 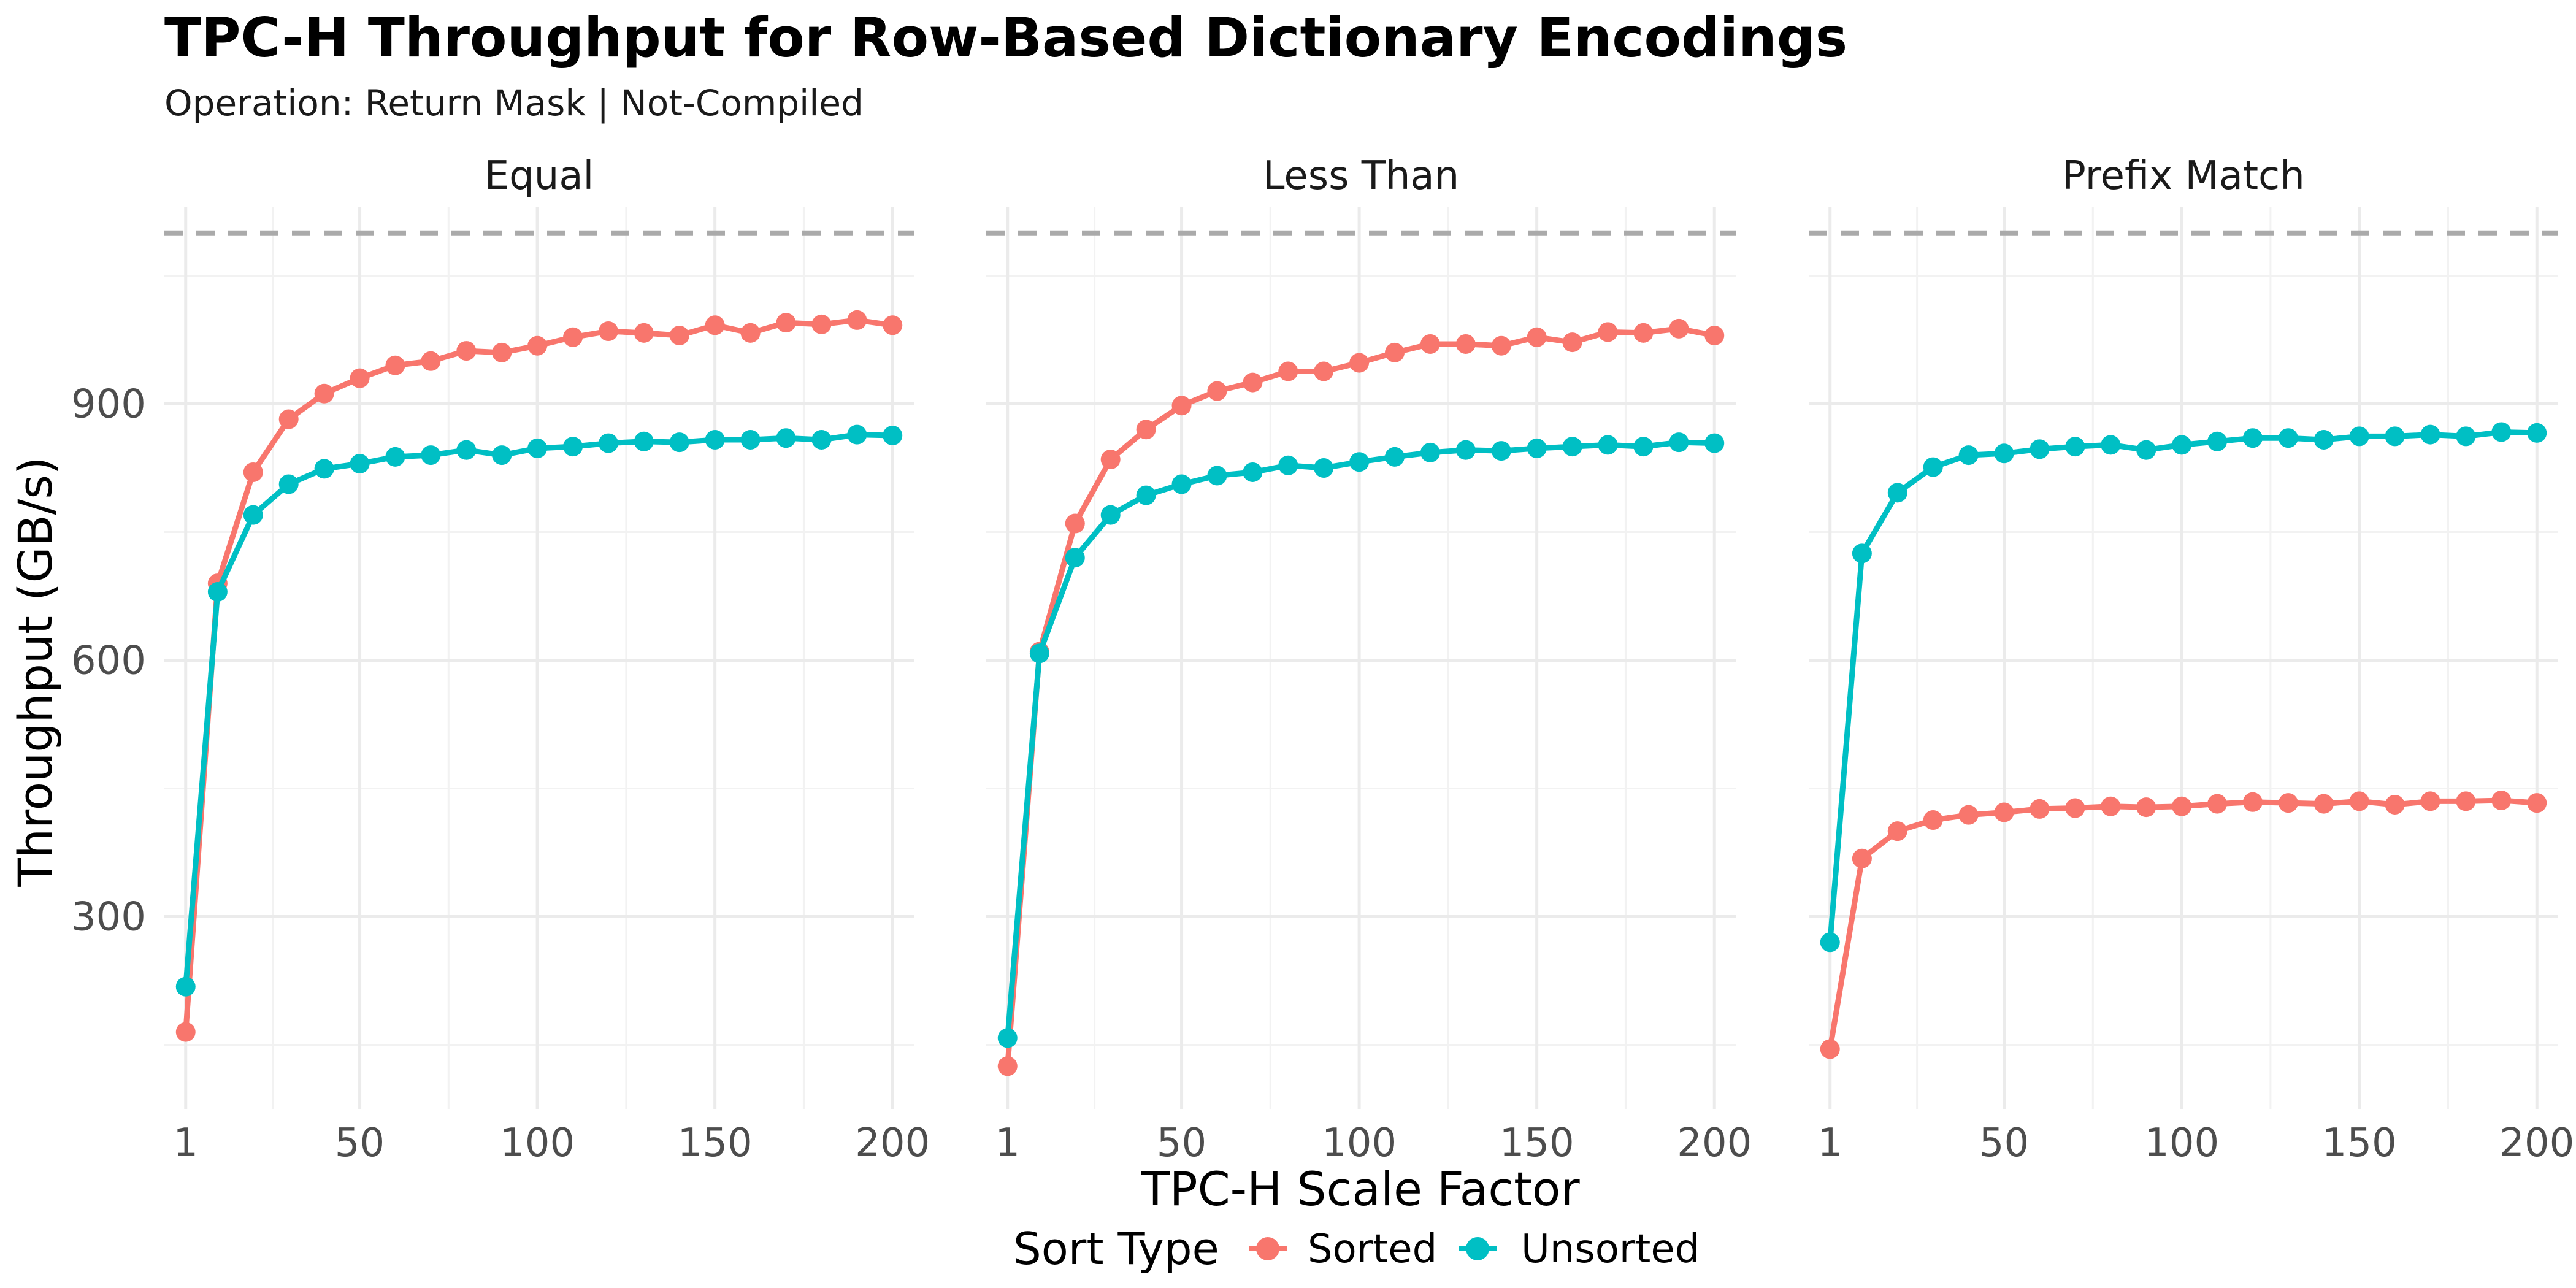 I want to click on facet-label-equal: Equal, so click(x=539, y=176).